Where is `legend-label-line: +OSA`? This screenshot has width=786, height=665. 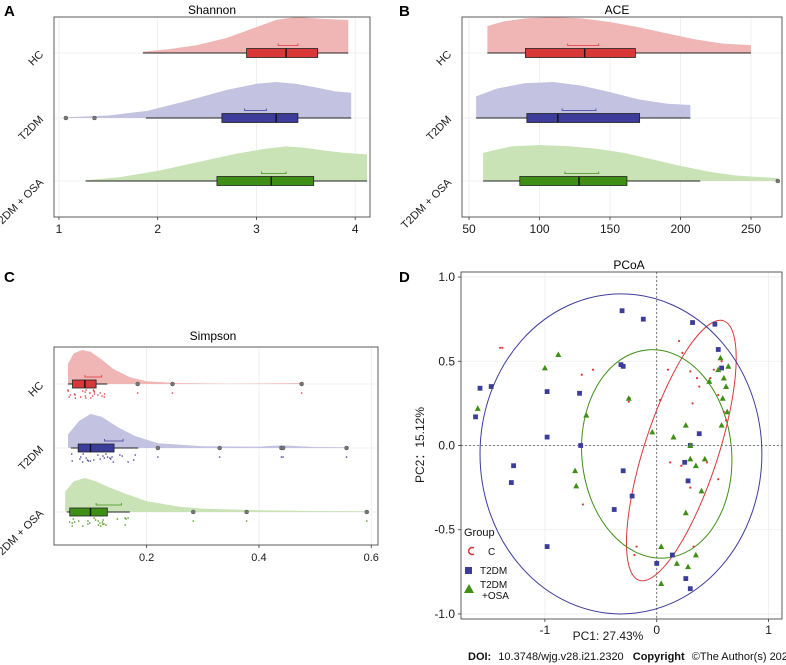 legend-label-line: +OSA is located at coordinates (495, 596).